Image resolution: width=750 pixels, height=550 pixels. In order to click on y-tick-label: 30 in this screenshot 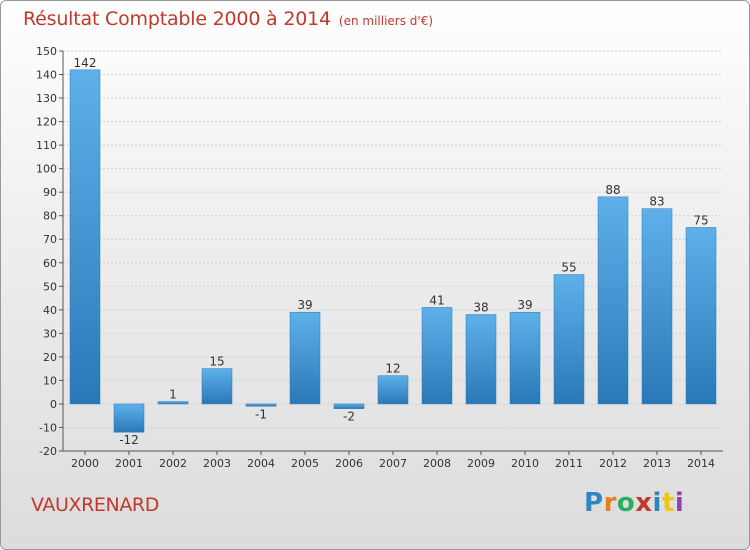, I will do `click(50, 333)`.